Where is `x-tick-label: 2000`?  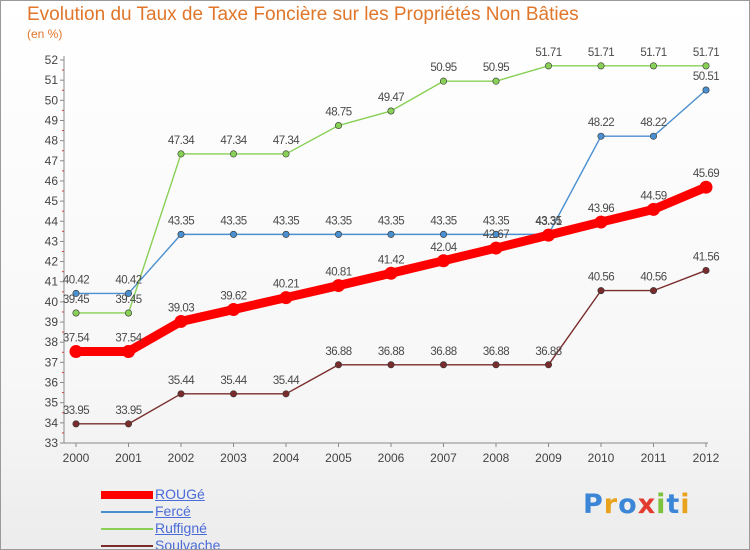
x-tick-label: 2000 is located at coordinates (76, 458).